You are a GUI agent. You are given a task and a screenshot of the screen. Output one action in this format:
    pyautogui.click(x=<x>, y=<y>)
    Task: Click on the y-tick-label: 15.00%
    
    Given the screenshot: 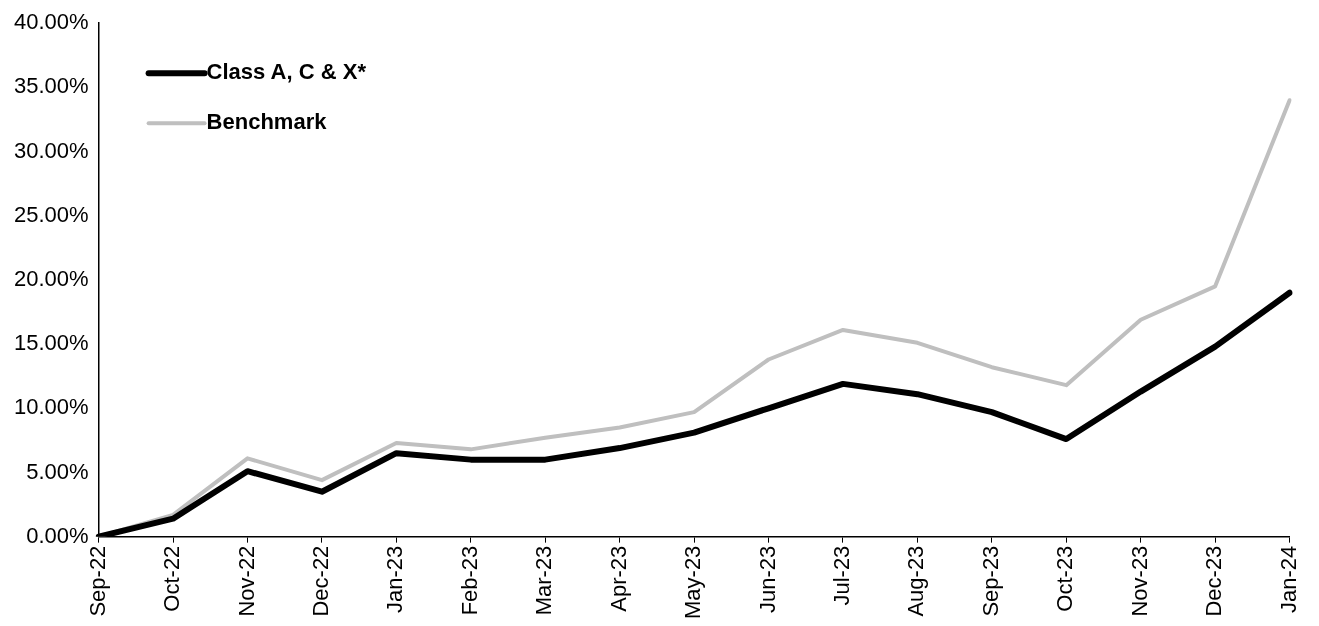 What is the action you would take?
    pyautogui.click(x=51, y=343)
    